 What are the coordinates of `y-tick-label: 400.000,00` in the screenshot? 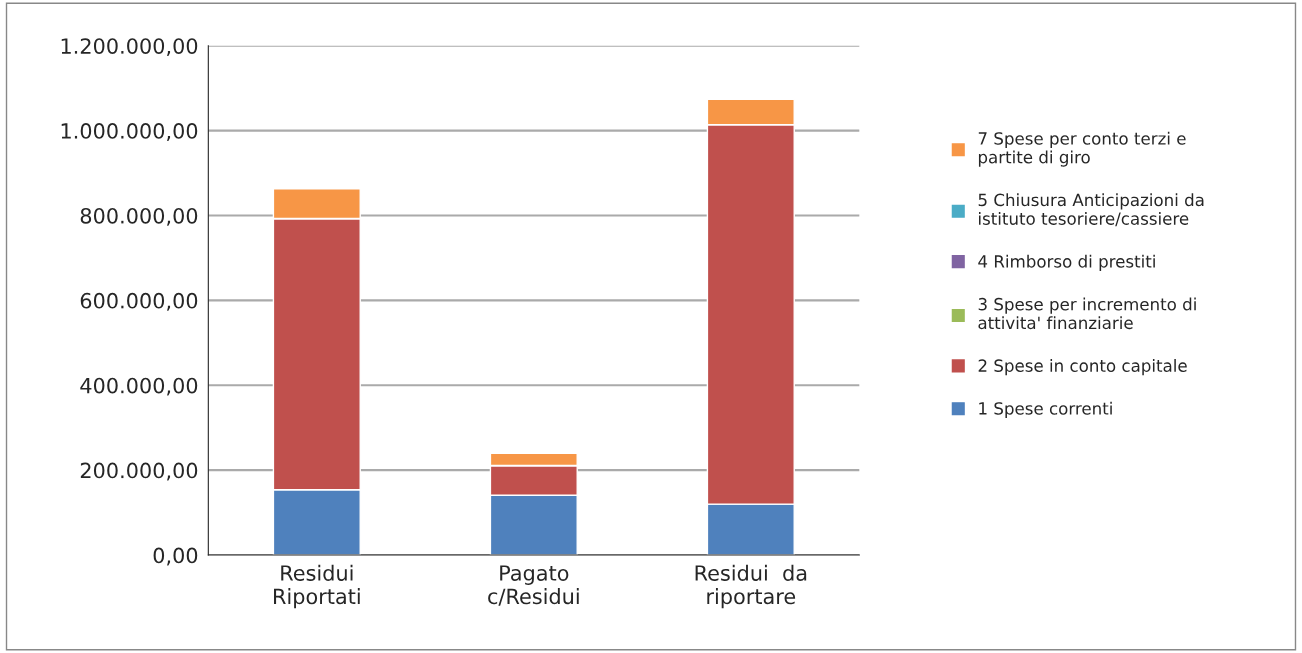 It's located at (139, 386).